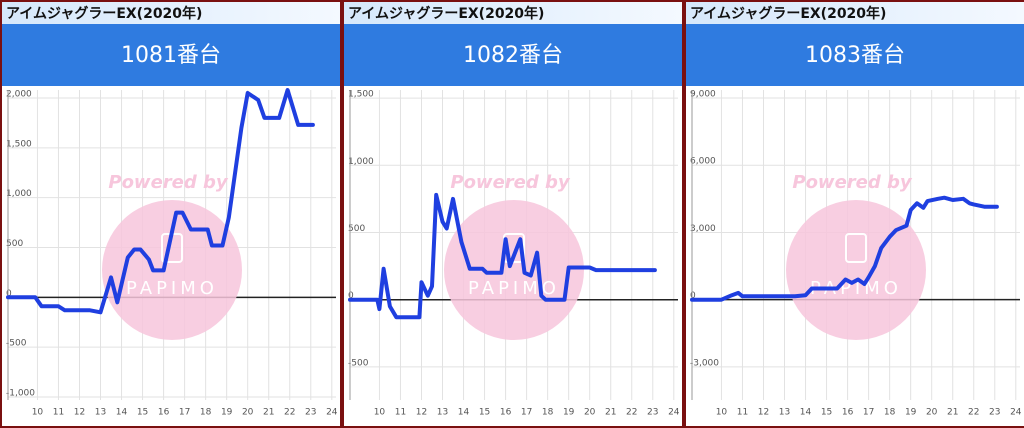  What do you see at coordinates (703, 95) in the screenshot?
I see `y-tick-label: 9,000` at bounding box center [703, 95].